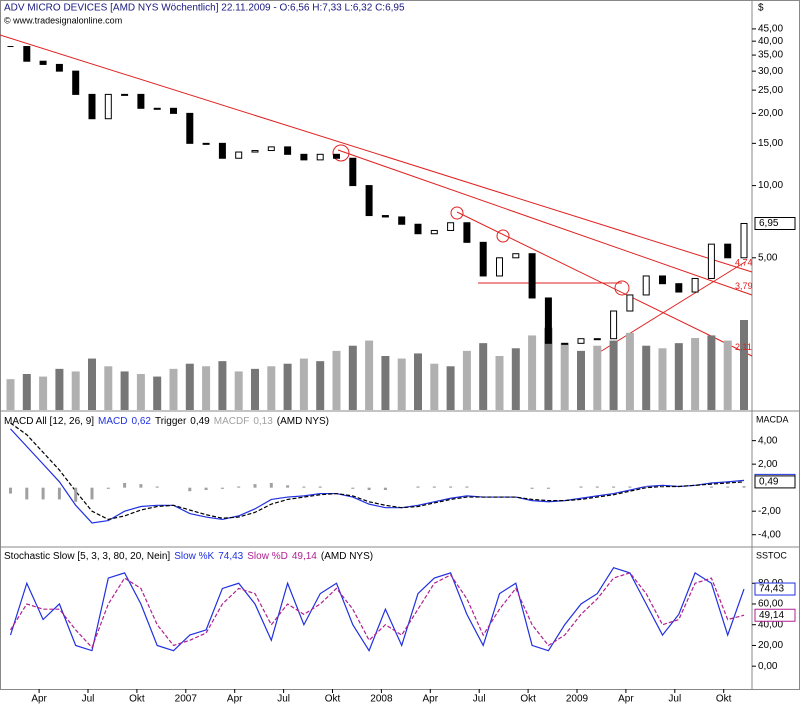 The height and width of the screenshot is (707, 800). I want to click on annotation: 4,74, so click(744, 263).